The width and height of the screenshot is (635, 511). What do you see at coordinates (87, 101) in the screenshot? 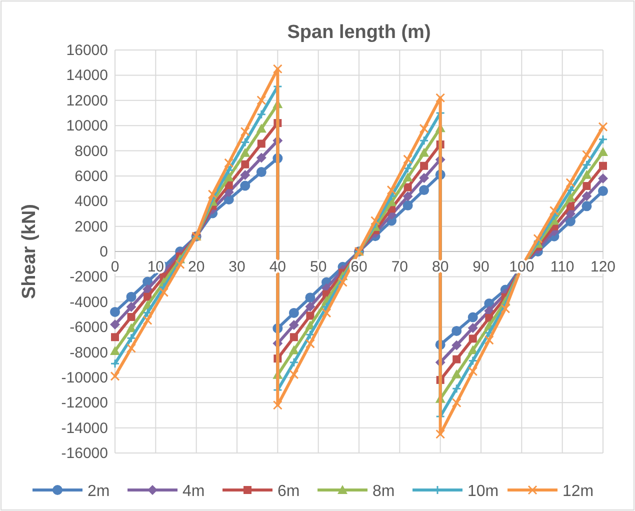
I see `y-tick-label: 12000` at bounding box center [87, 101].